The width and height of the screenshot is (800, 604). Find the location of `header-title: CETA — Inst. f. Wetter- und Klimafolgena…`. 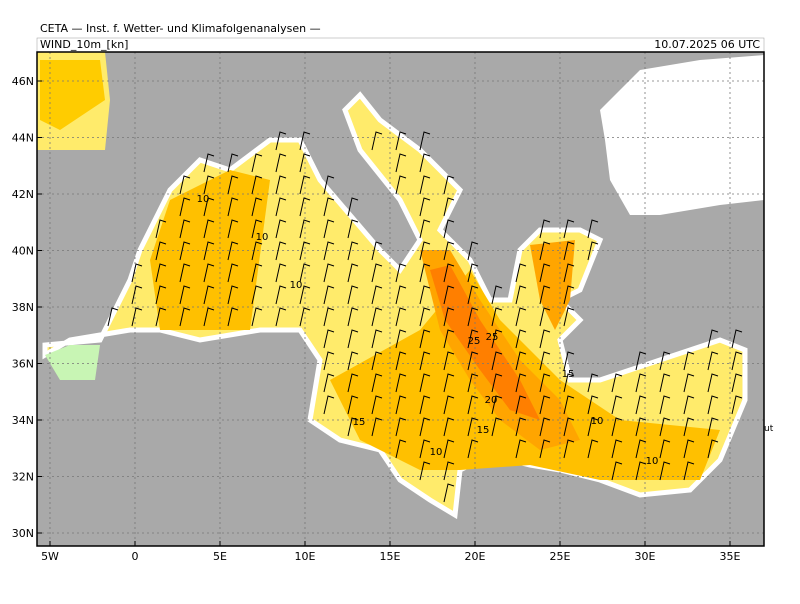

header-title: CETA — Inst. f. Wetter- und Klimafolgena… is located at coordinates (180, 28).